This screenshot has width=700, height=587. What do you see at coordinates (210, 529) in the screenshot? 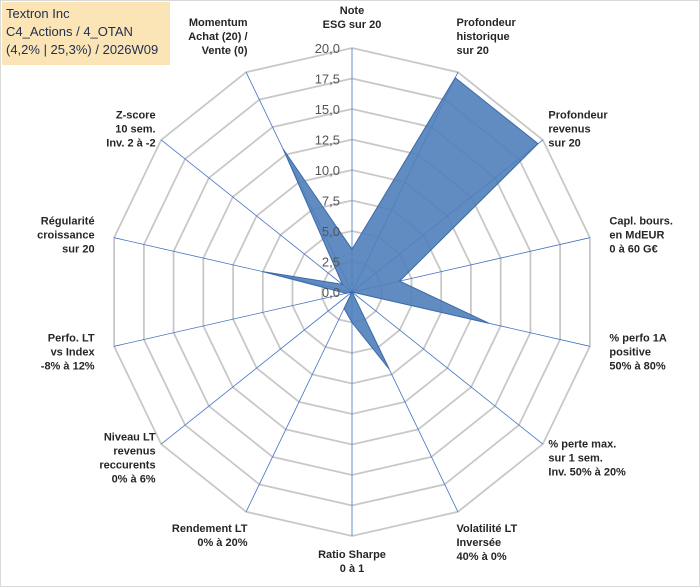
I see `axis-label-line: Rendement LT` at bounding box center [210, 529].